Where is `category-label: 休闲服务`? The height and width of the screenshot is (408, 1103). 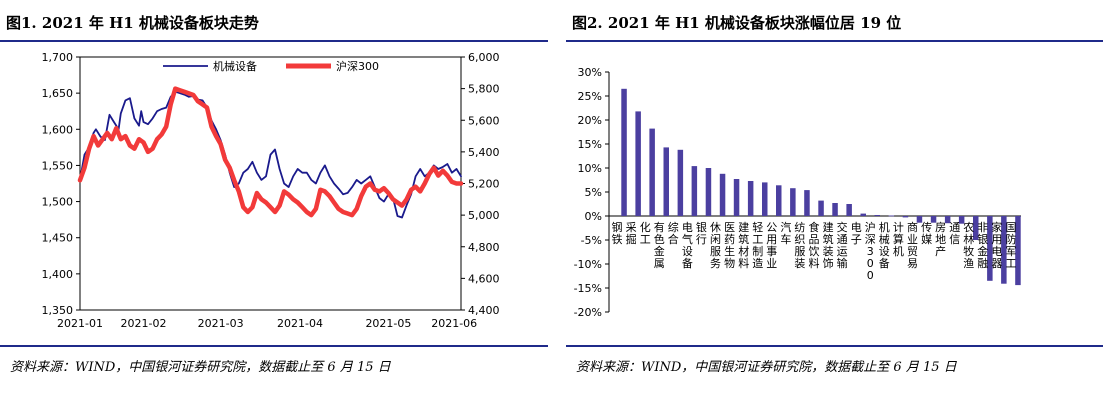 category-label: 休闲服务 is located at coordinates (715, 245).